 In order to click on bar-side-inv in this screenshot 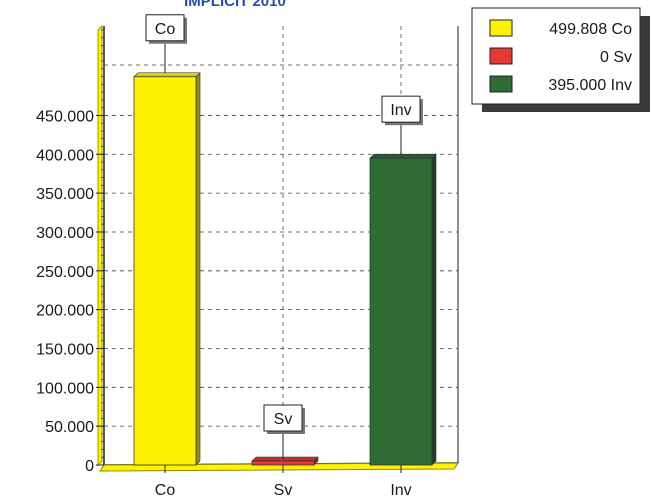, I will do `click(434, 309)`.